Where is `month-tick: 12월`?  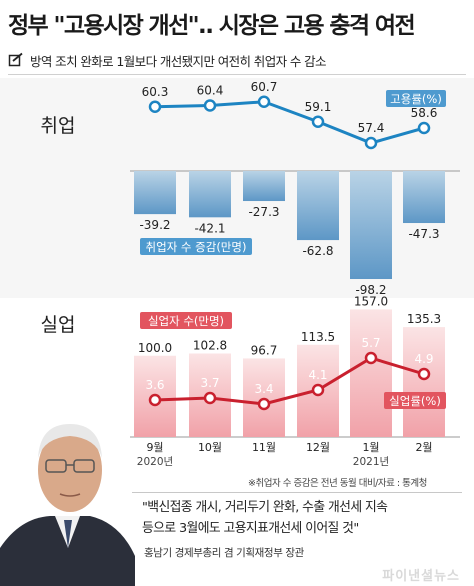 month-tick: 12월 is located at coordinates (318, 447).